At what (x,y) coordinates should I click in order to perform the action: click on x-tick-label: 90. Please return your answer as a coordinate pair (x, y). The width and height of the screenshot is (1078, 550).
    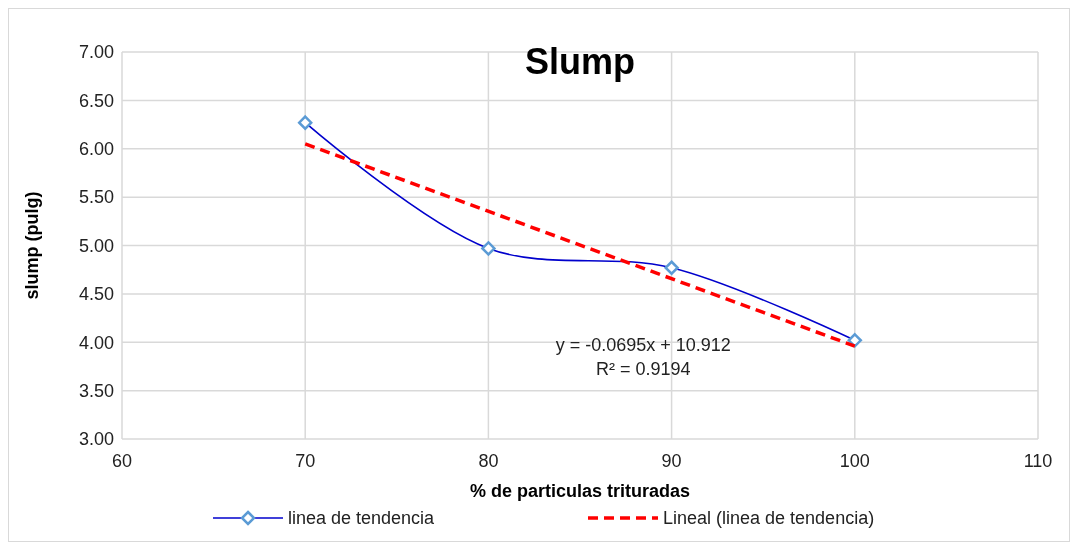
    Looking at the image, I should click on (671, 461).